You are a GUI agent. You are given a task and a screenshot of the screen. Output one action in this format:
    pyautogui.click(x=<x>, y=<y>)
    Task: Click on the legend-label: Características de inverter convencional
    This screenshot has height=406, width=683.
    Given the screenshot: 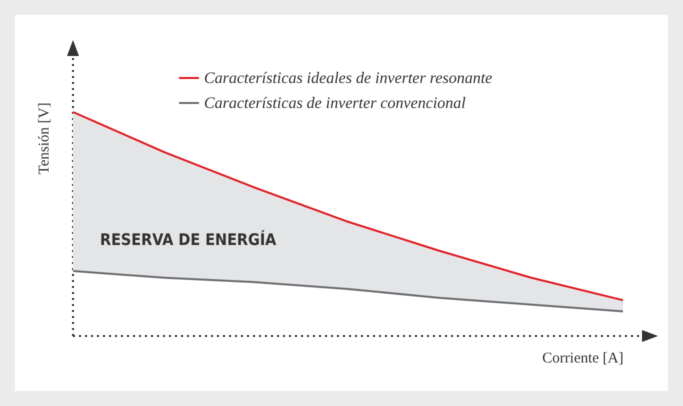 What is the action you would take?
    pyautogui.click(x=335, y=103)
    